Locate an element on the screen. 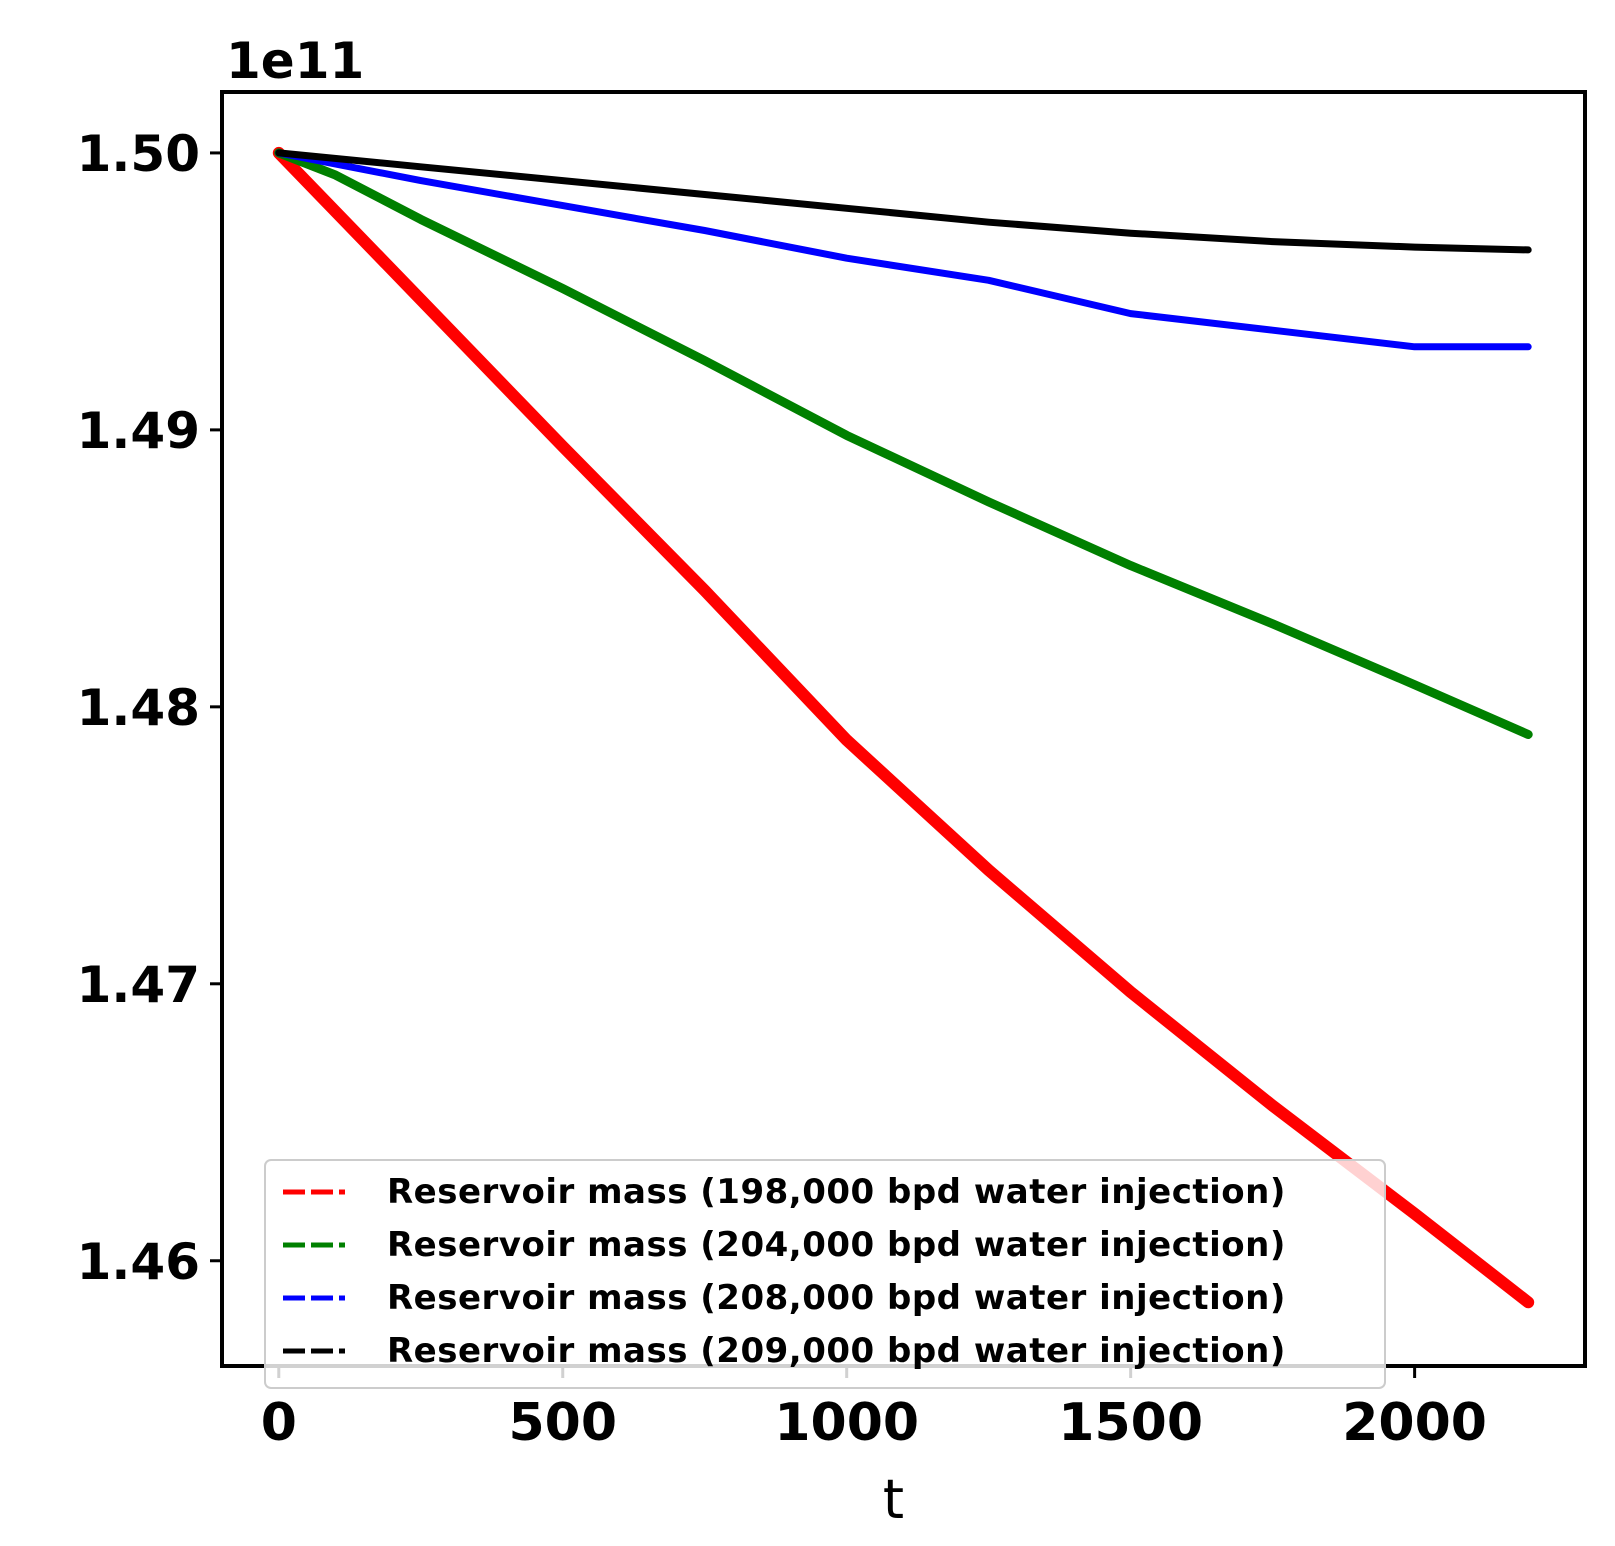  x-tick-label: 0 is located at coordinates (279, 1423).